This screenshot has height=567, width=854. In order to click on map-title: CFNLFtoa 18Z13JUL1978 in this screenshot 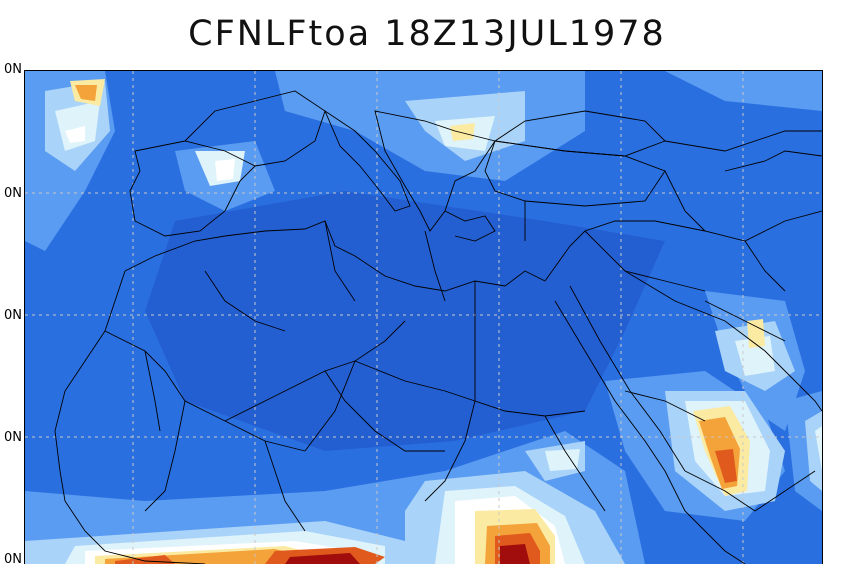, I will do `click(427, 34)`.